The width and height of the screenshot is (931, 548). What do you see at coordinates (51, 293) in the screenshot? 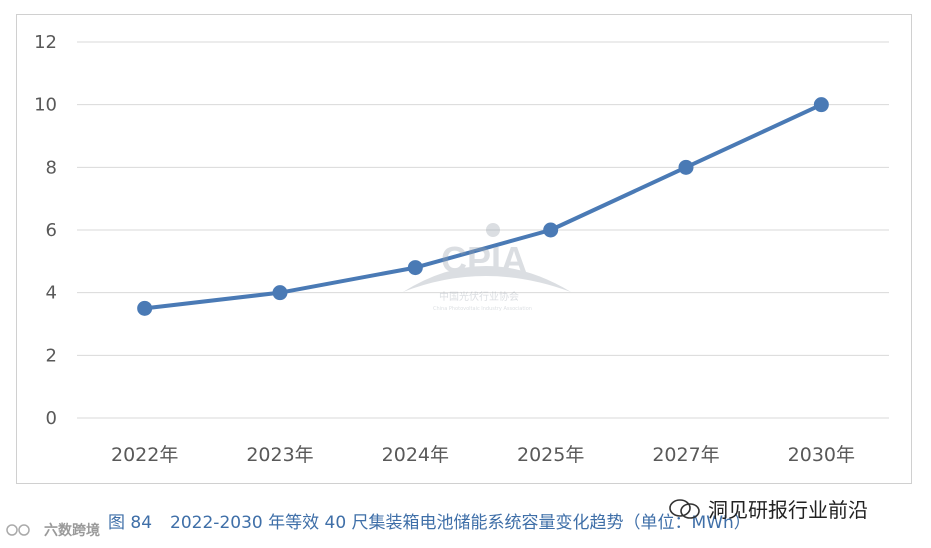
I see `y-tick-label: 4` at bounding box center [51, 293].